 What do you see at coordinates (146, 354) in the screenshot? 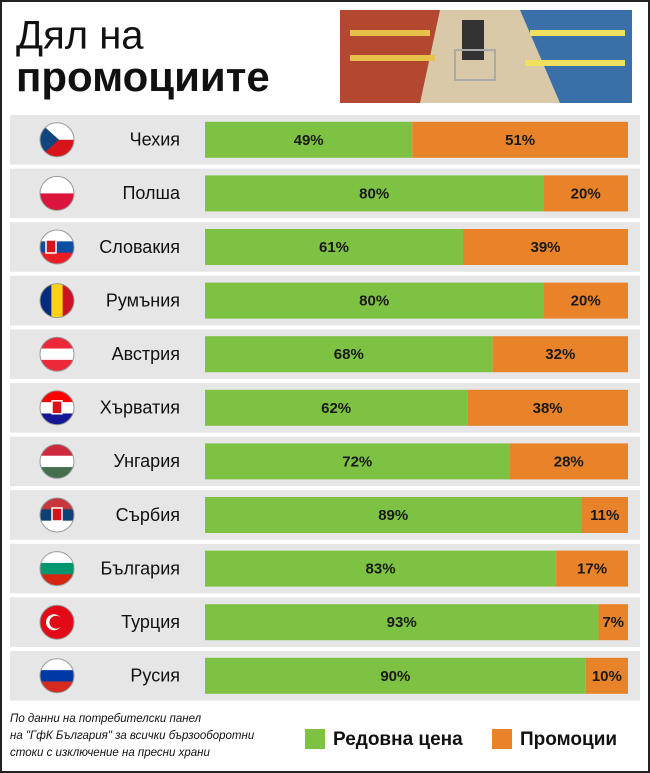
I see `category-label: Австрия` at bounding box center [146, 354].